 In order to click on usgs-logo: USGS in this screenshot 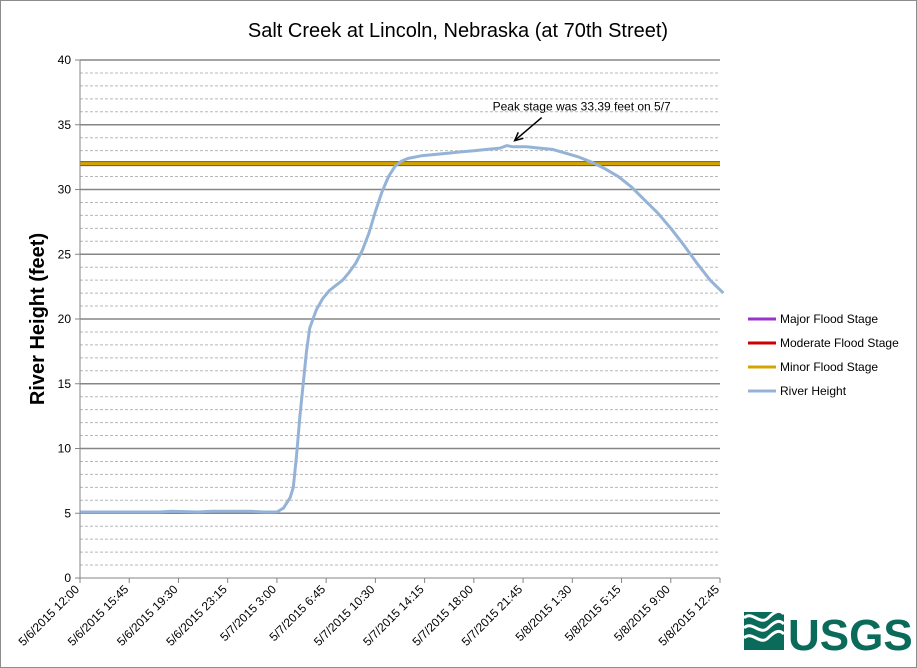, I will do `click(827, 634)`.